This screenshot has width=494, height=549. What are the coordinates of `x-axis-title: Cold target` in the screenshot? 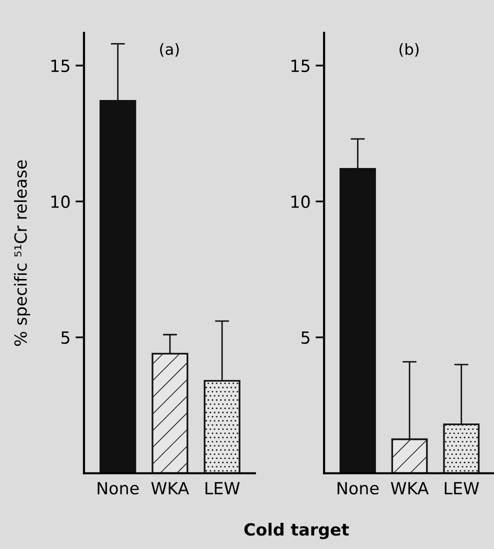 It's located at (296, 531).